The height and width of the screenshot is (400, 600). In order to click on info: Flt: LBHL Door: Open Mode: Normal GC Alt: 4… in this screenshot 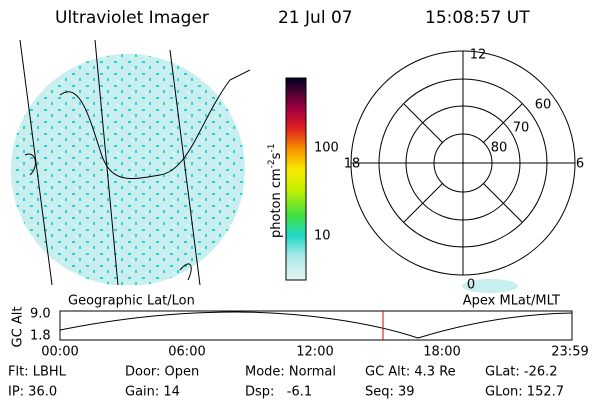, I will do `click(286, 382)`.